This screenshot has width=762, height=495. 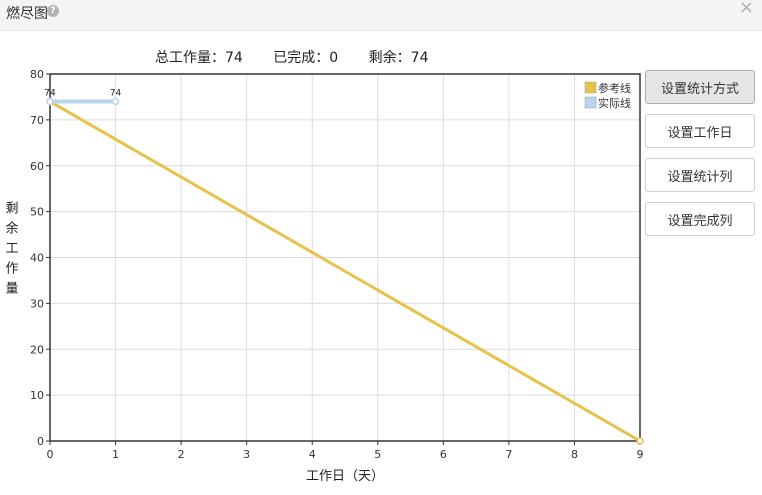 I want to click on remaining-summary: 剩余：74, so click(x=399, y=58).